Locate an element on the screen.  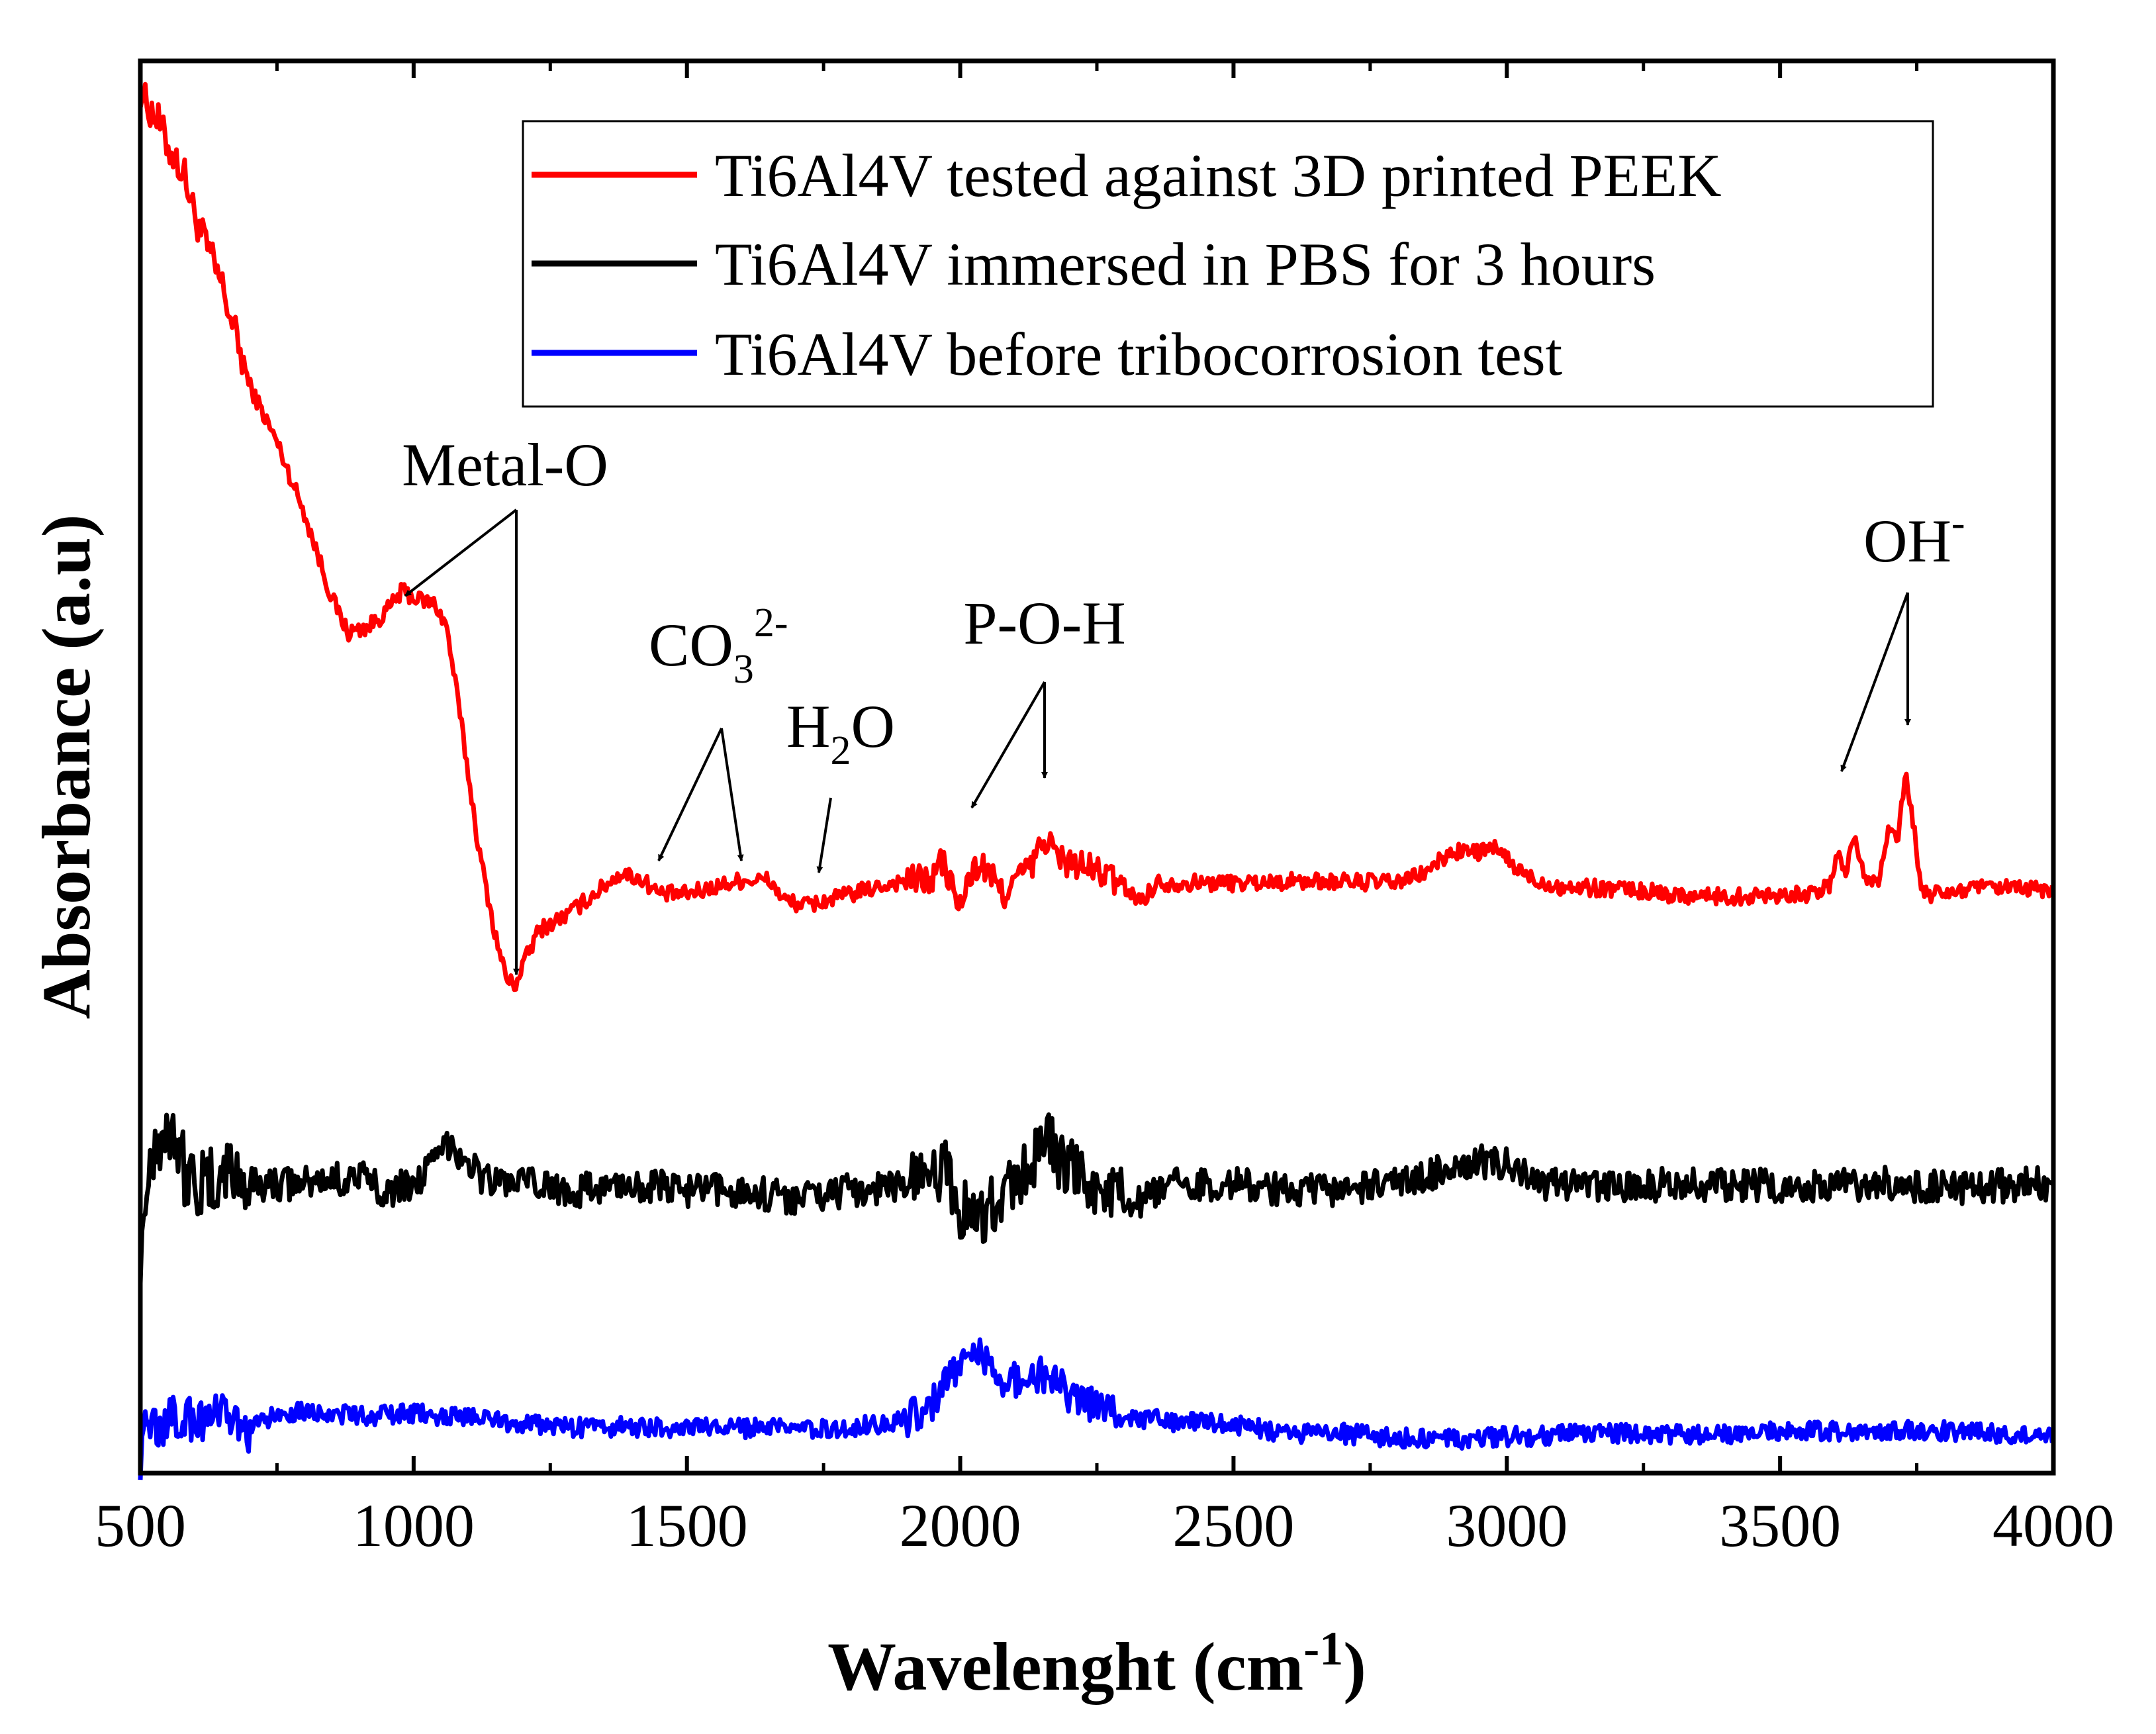
x-axis-title: Wavelenght (cm-1) is located at coordinates (1096, 1663).